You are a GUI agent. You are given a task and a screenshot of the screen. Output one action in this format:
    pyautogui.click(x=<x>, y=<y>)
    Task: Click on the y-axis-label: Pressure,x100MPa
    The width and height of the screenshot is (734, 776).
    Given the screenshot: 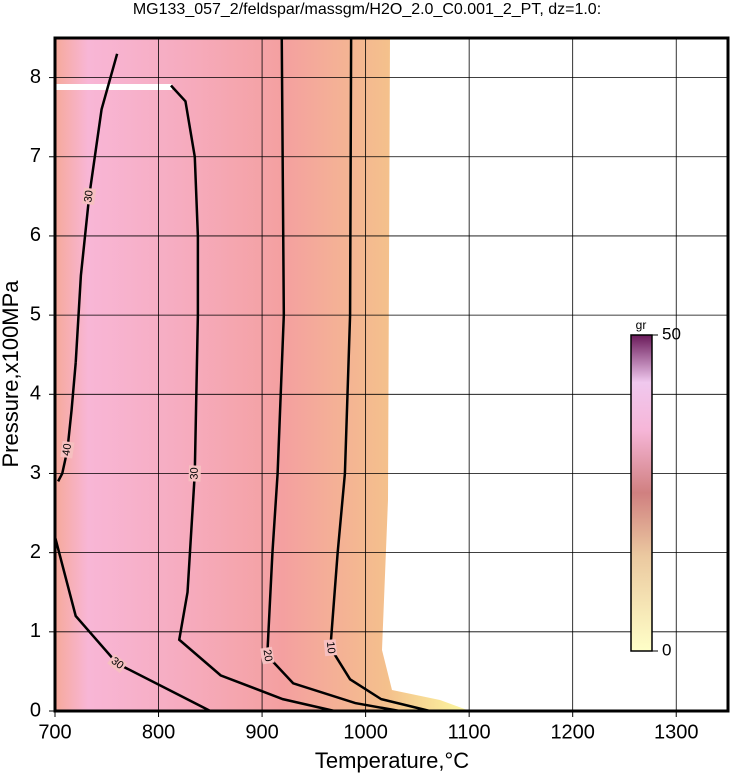 What is the action you would take?
    pyautogui.click(x=11, y=374)
    